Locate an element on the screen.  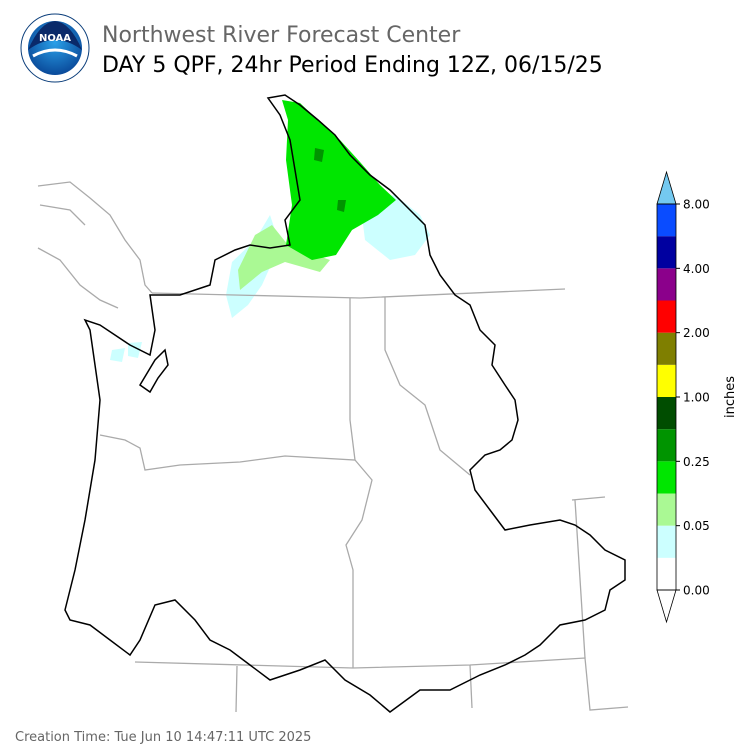
title: Northwest River Forecast Center is located at coordinates (281, 35).